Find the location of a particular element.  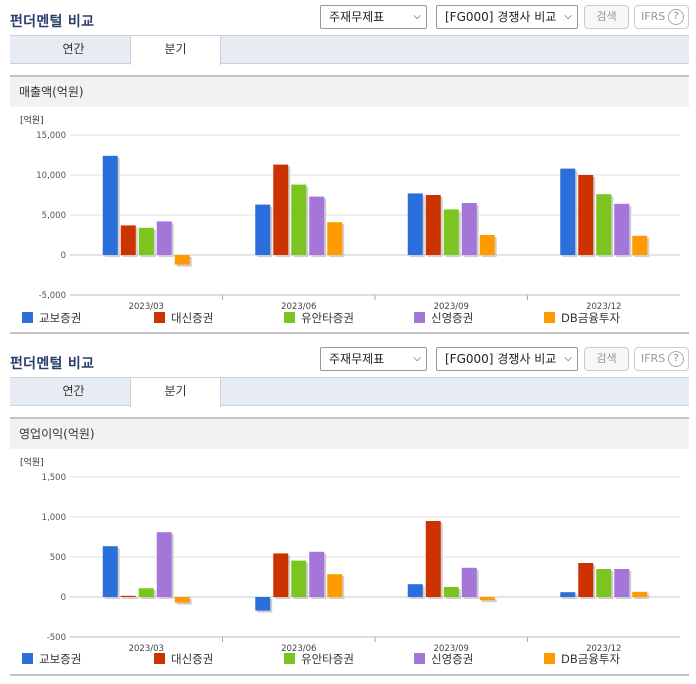

y-tick-label: -5,000 is located at coordinates (52, 296).